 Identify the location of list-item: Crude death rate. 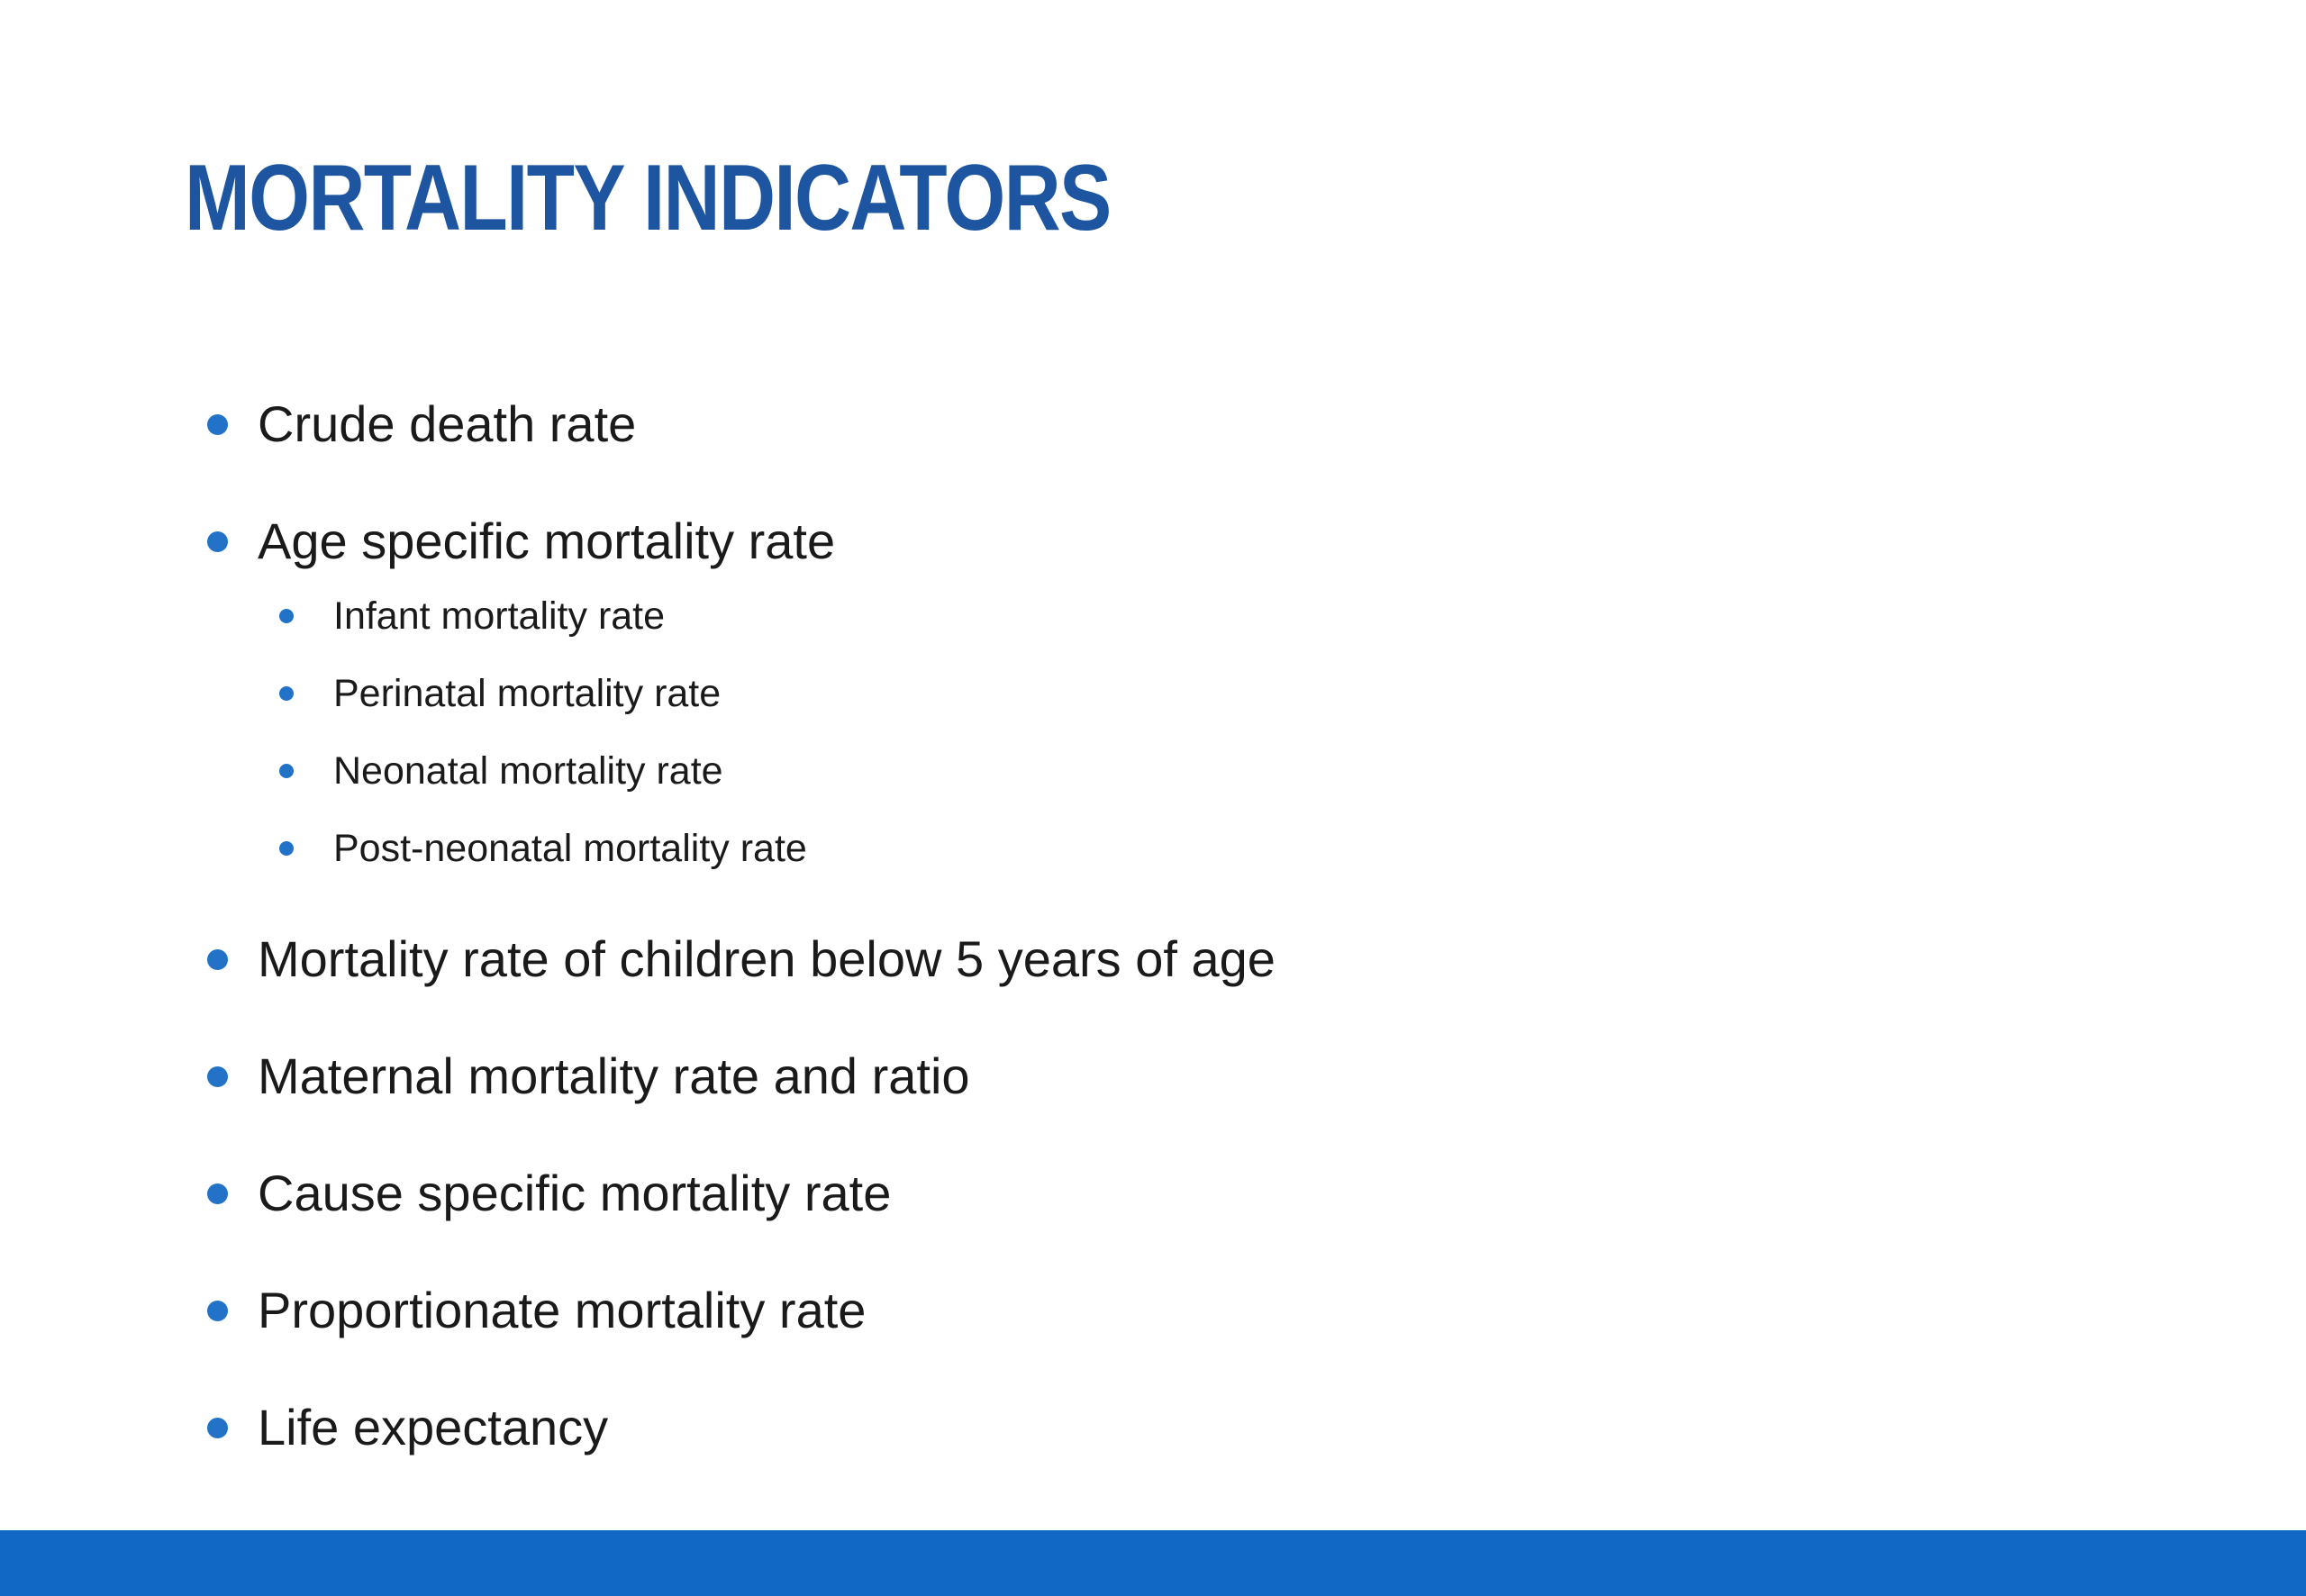
(741, 424).